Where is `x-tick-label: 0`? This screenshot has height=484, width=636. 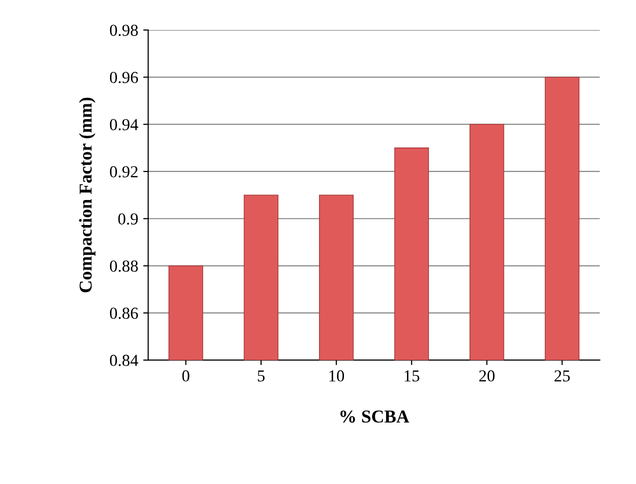
x-tick-label: 0 is located at coordinates (186, 376).